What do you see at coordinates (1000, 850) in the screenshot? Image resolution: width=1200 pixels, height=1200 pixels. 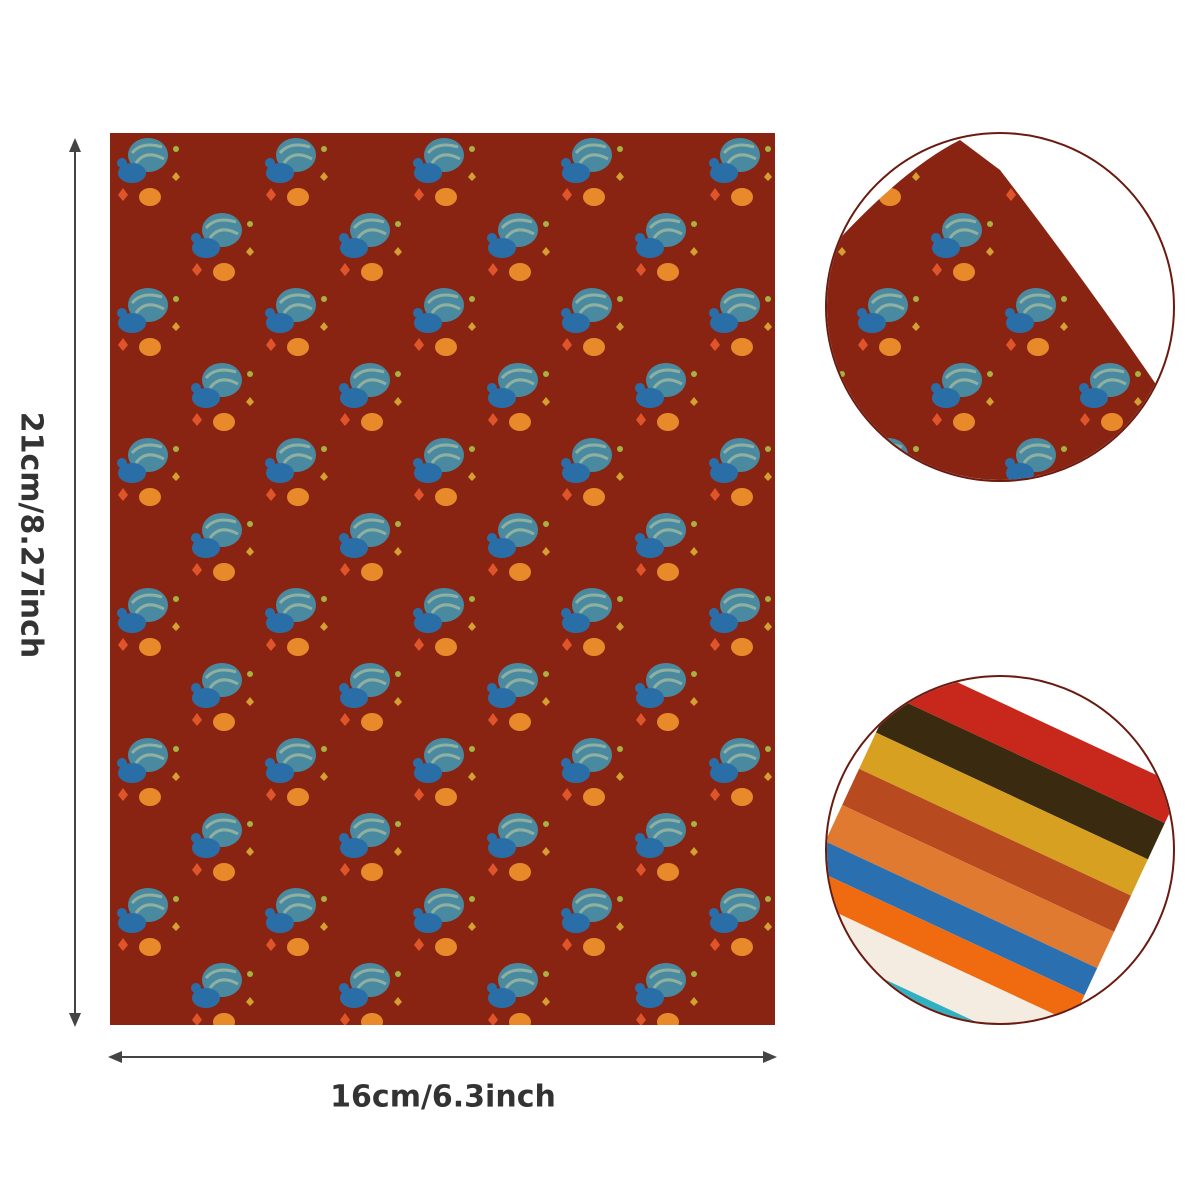 I see `assortment-circle` at bounding box center [1000, 850].